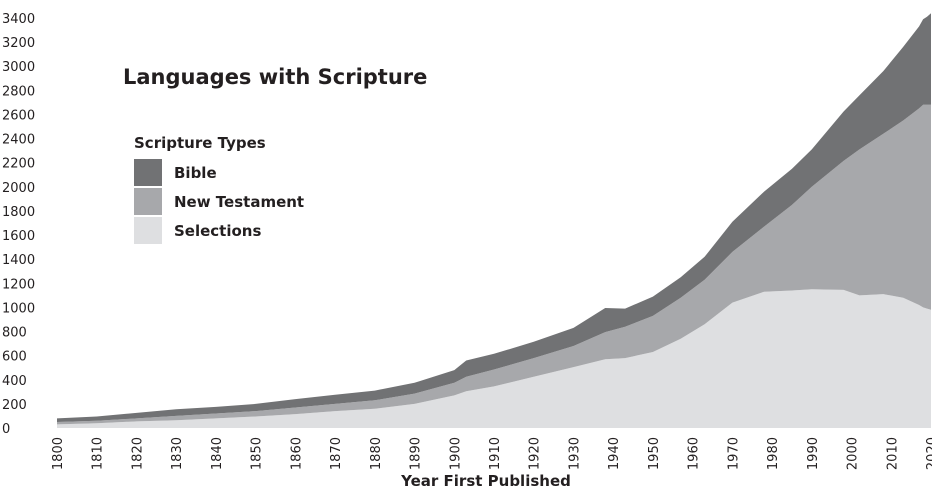 The image size is (932, 491). Describe the element at coordinates (14, 357) in the screenshot. I see `y-tick-label: 600` at that location.